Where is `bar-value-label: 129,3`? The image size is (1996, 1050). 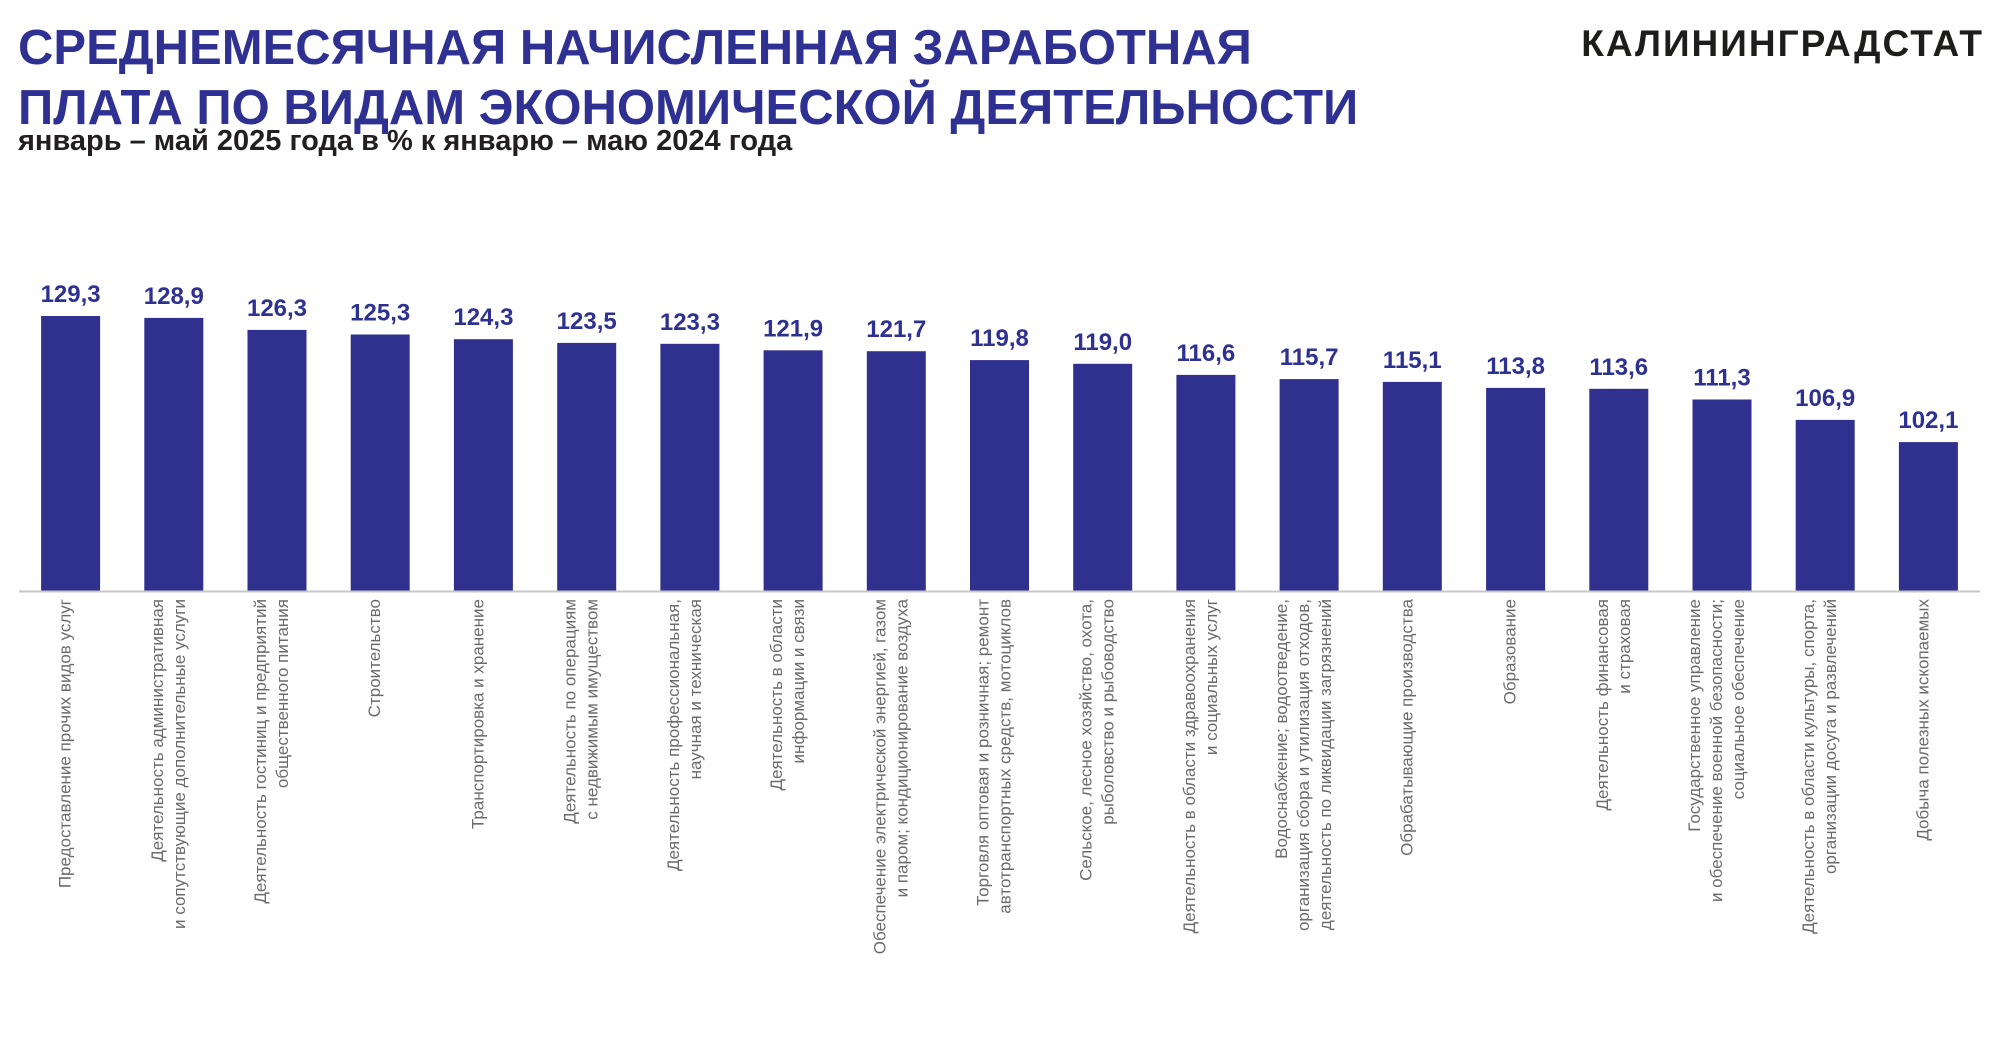
bar-value-label: 129,3 is located at coordinates (71, 294).